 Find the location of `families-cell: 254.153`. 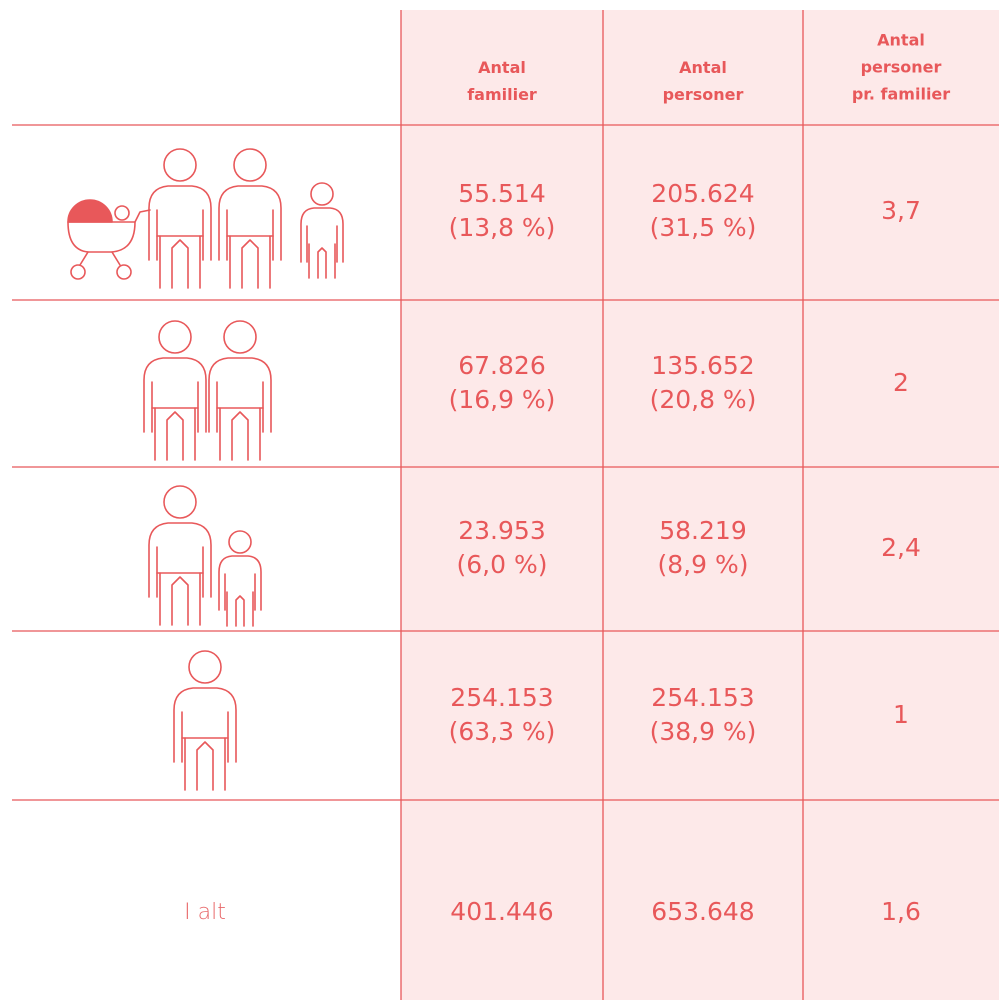

families-cell: 254.153 is located at coordinates (501, 697).